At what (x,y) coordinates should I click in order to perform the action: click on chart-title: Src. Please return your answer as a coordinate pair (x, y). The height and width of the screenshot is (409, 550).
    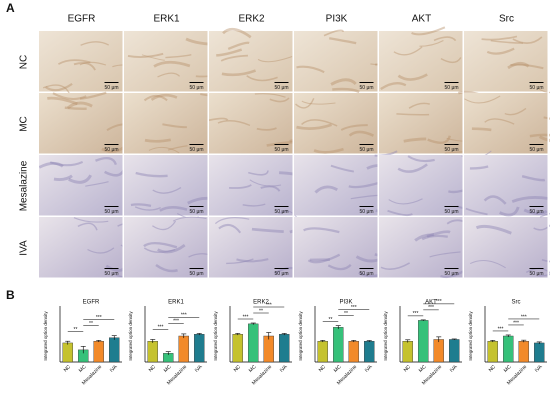
    Looking at the image, I should click on (516, 303).